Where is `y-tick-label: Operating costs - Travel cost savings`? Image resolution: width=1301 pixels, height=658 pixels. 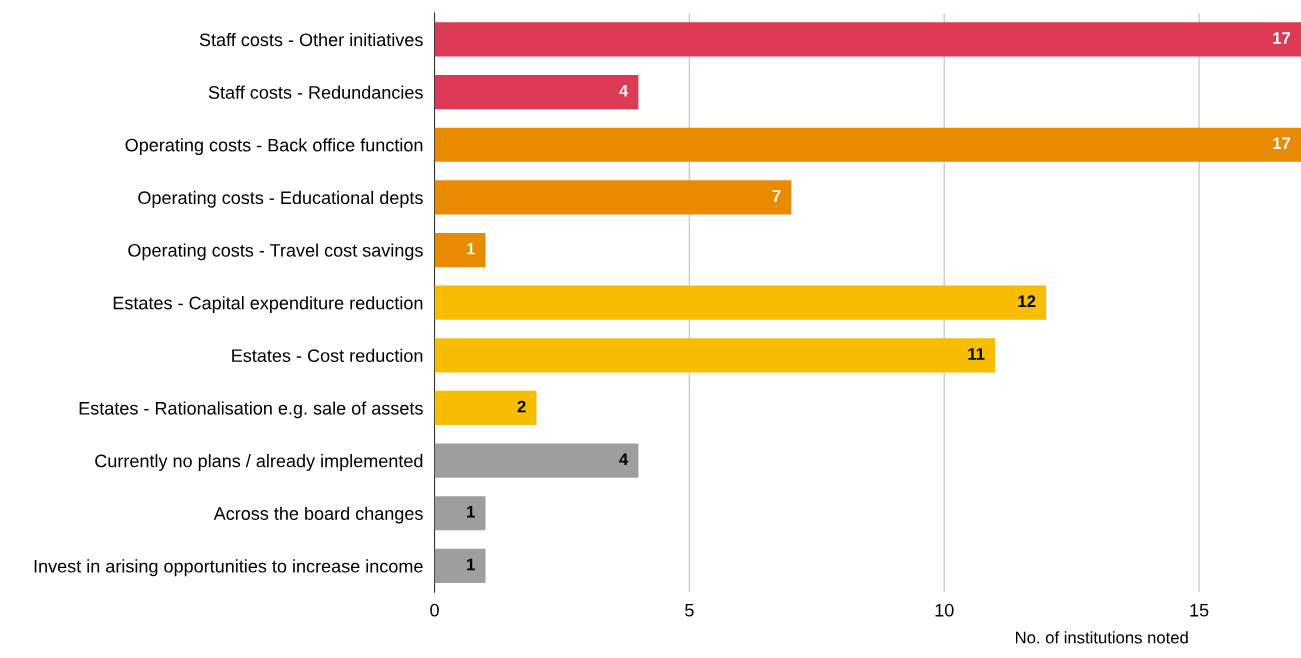 y-tick-label: Operating costs - Travel cost savings is located at coordinates (275, 252).